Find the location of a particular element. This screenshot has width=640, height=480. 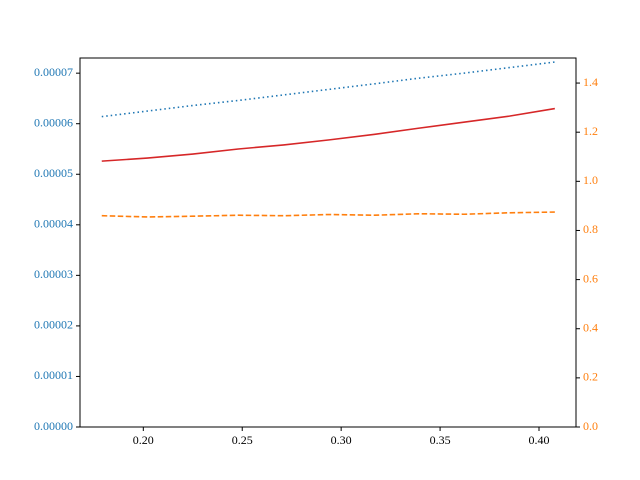

y2-tick-label: 0.6 is located at coordinates (590, 278).